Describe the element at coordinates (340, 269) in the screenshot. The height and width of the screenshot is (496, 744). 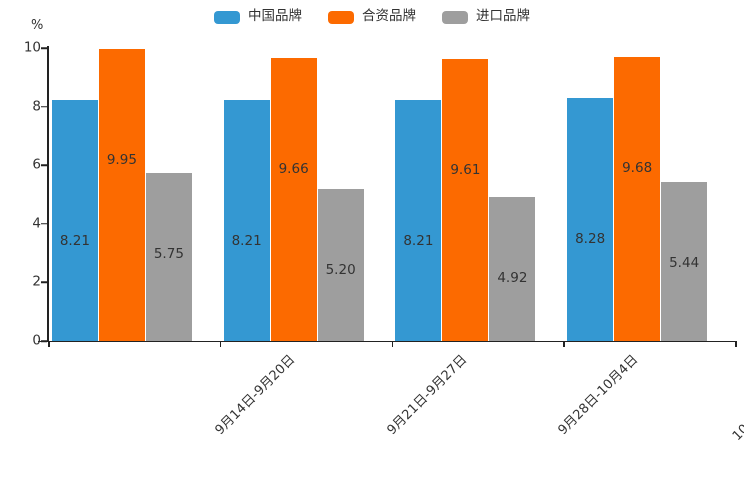
I see `bar-value-label: 5.20` at that location.